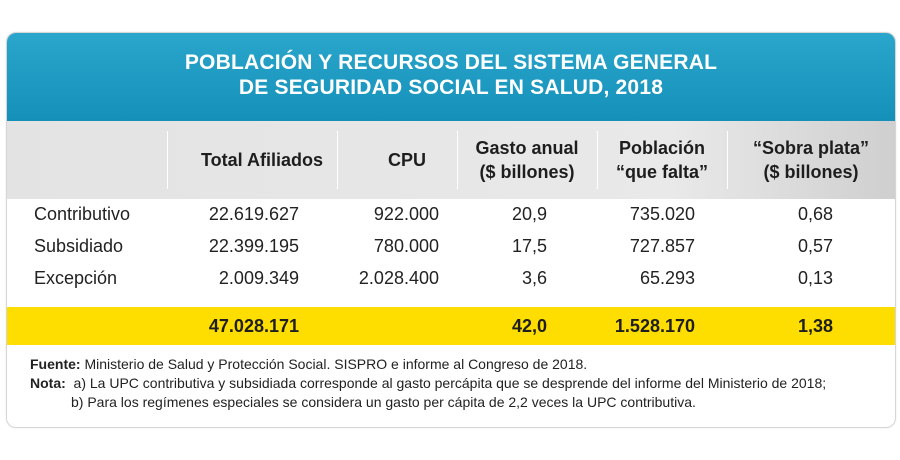 The height and width of the screenshot is (460, 900). Describe the element at coordinates (534, 278) in the screenshot. I see `cell-gasto-anual: 3,6` at that location.